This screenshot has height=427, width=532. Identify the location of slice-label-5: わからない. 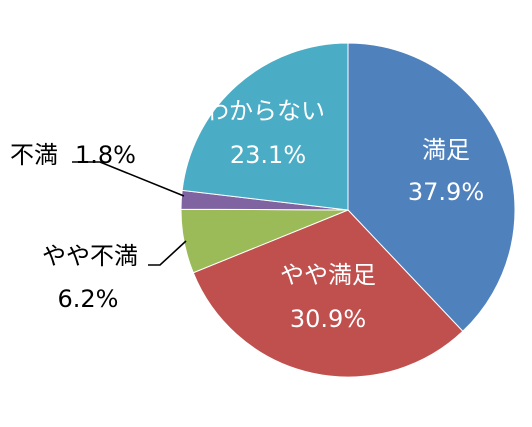
(265, 111).